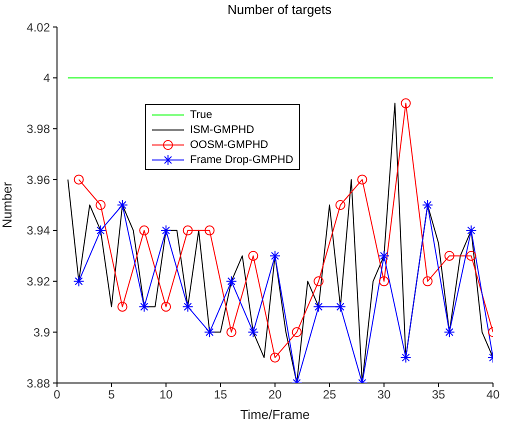  I want to click on y-tick-label: 4, so click(46, 78).